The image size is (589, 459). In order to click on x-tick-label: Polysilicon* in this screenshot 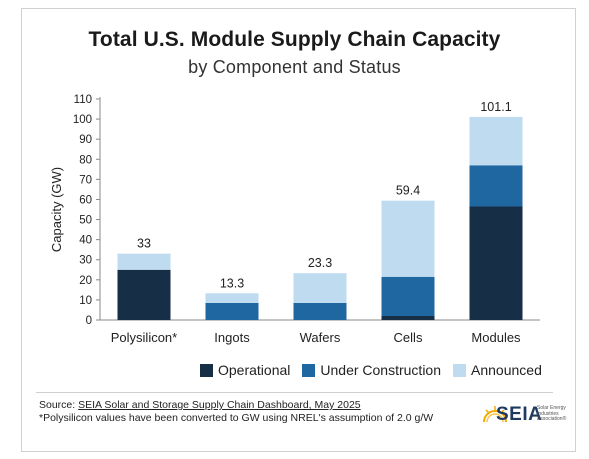, I will do `click(144, 337)`.